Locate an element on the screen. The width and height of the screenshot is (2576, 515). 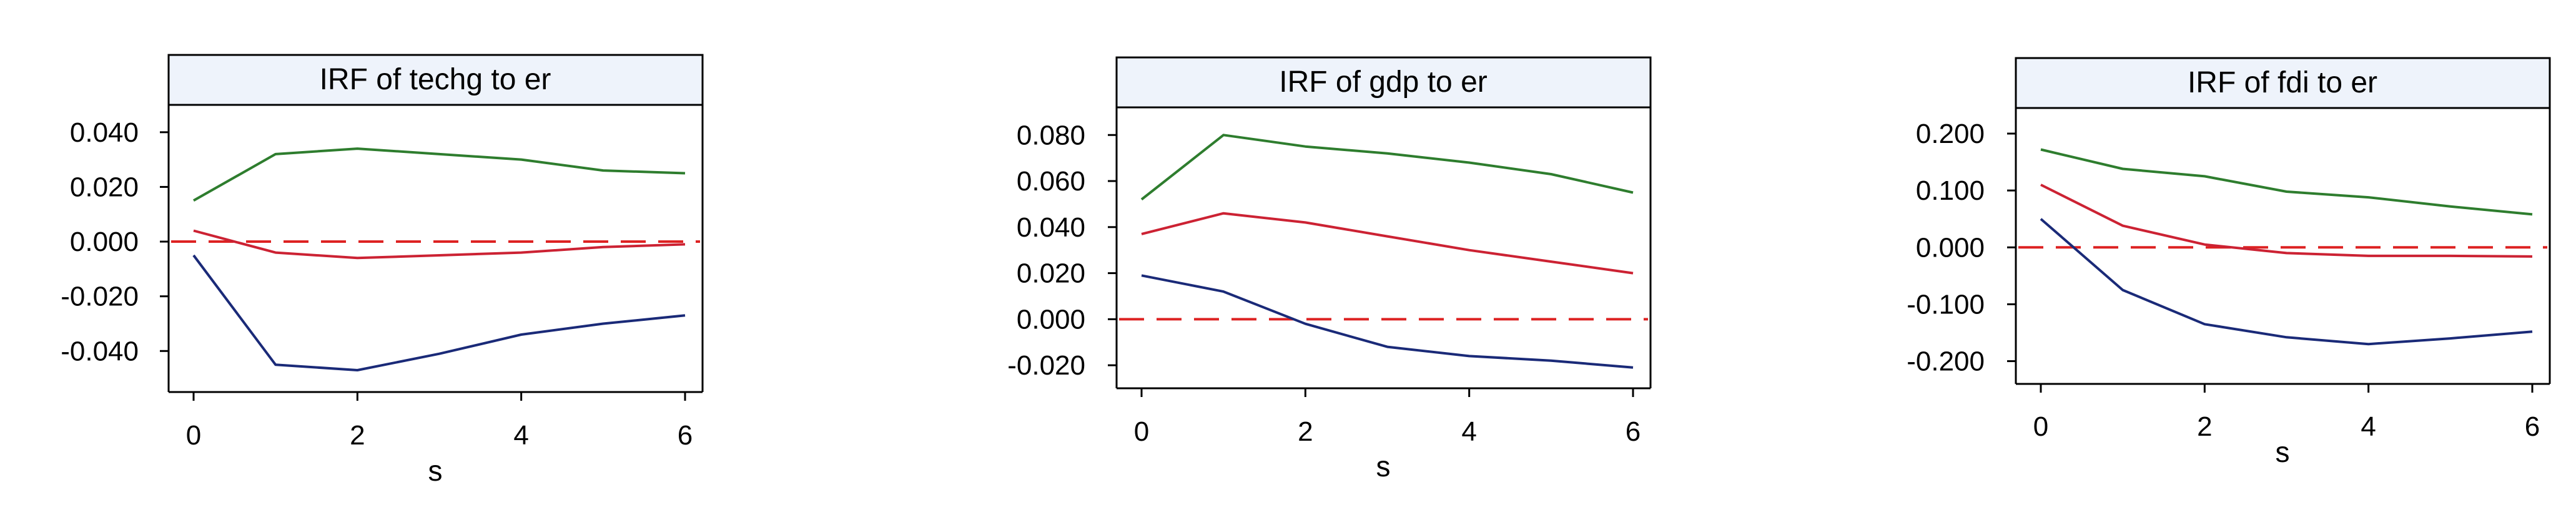
y-tick-label: 0.100 is located at coordinates (1951, 190).